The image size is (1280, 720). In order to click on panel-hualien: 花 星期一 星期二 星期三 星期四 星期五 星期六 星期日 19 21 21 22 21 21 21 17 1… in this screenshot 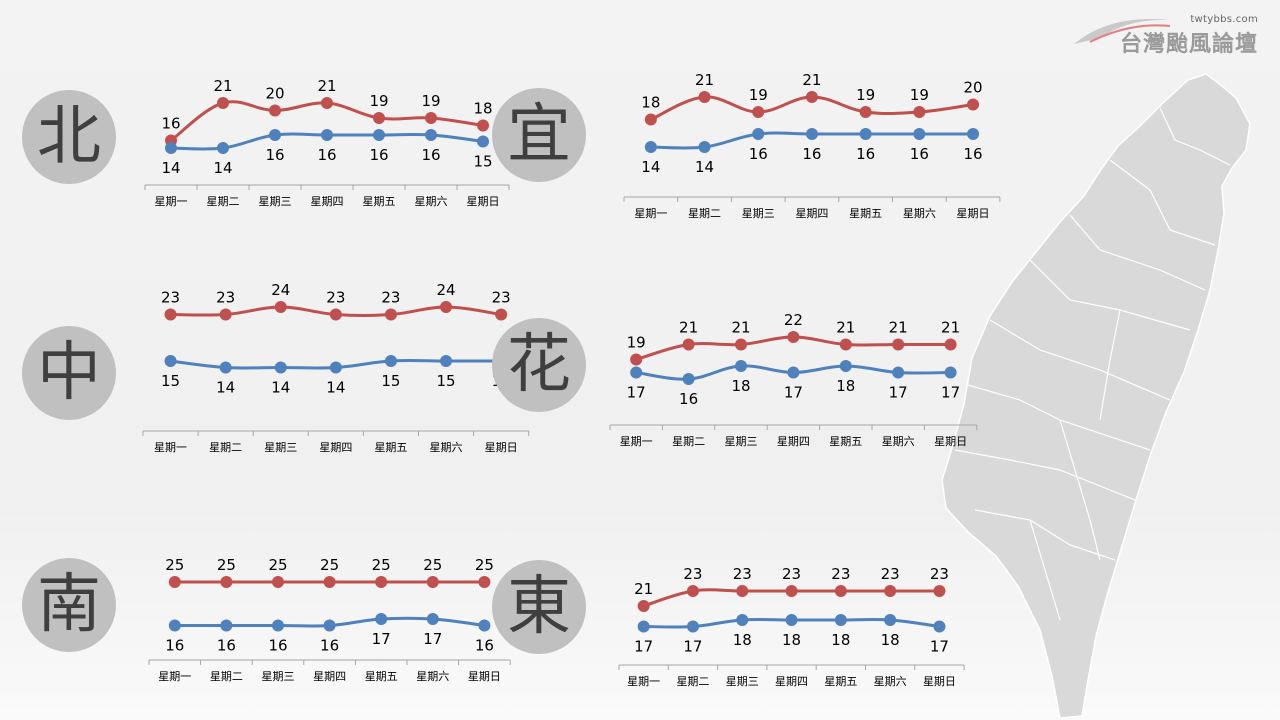, I will do `click(735, 385)`.